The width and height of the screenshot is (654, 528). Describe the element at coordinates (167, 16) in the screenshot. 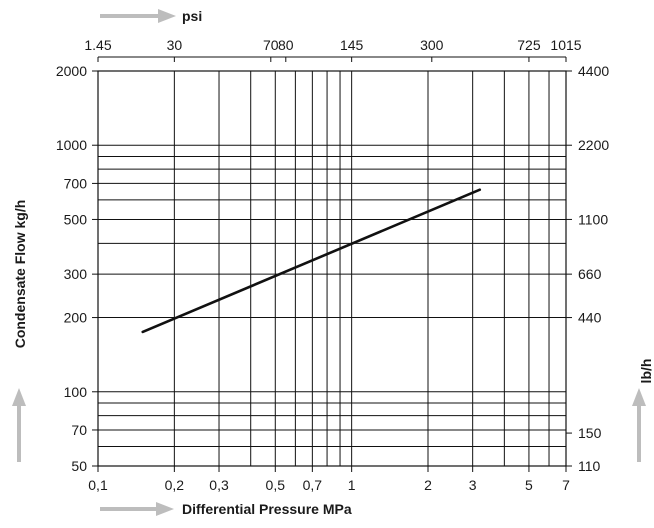

I see `psi-arrow-head-icon` at that location.